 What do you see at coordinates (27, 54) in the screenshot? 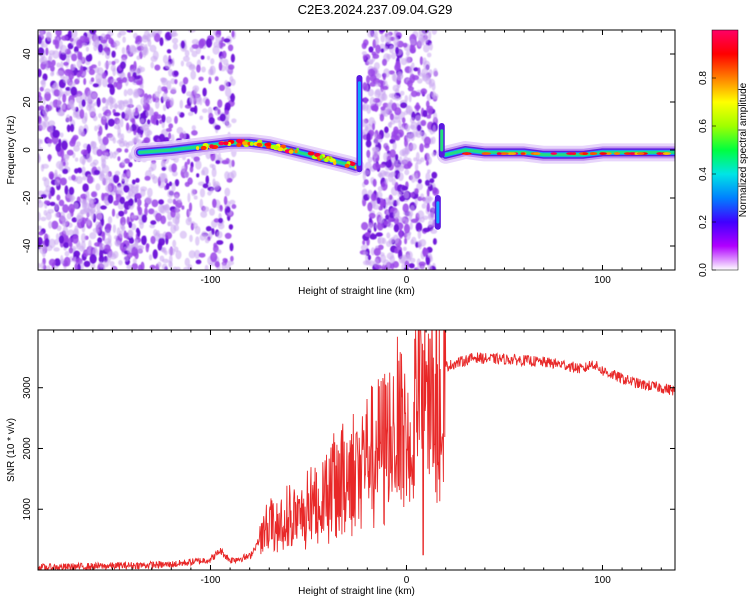
I see `y-tick-label: 40` at bounding box center [27, 54].